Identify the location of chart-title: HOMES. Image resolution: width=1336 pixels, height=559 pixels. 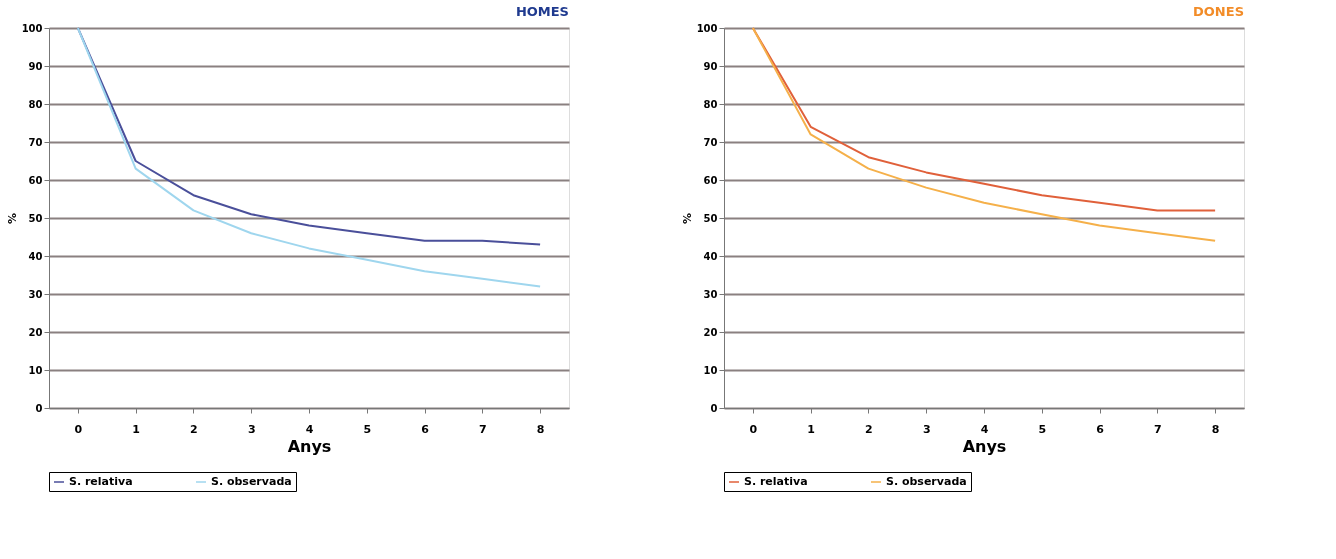
(542, 11).